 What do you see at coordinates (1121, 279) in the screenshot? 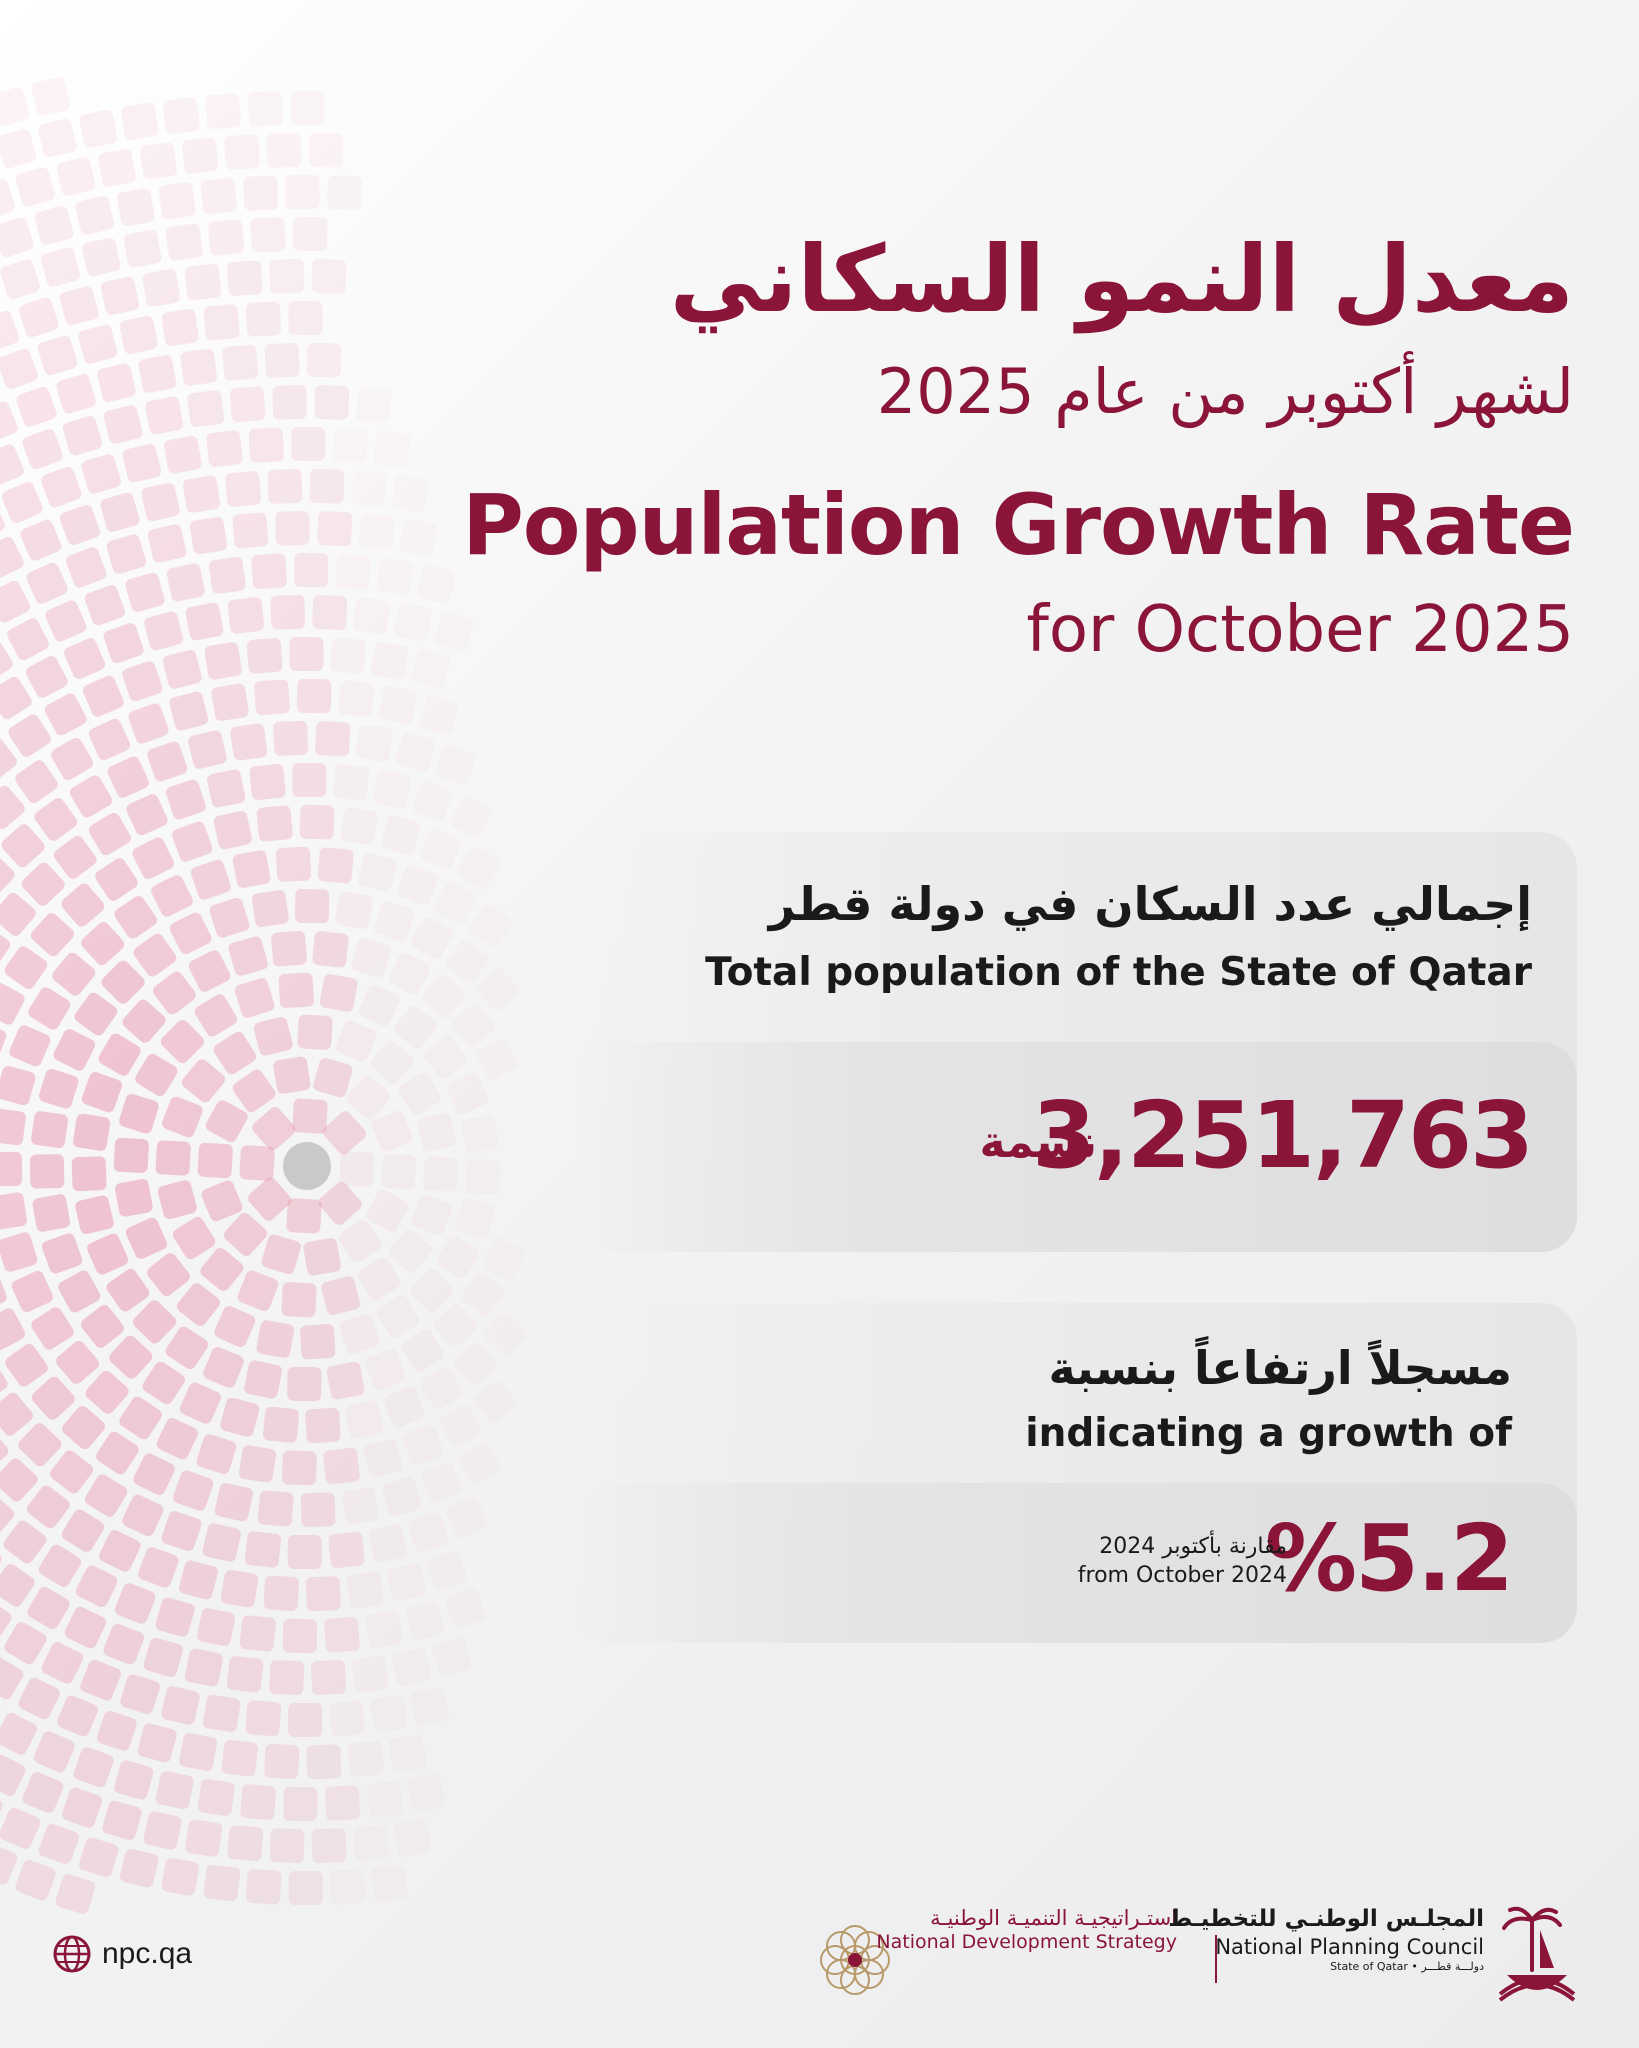
I see `title-arabic: معدل النمو السكاني` at bounding box center [1121, 279].